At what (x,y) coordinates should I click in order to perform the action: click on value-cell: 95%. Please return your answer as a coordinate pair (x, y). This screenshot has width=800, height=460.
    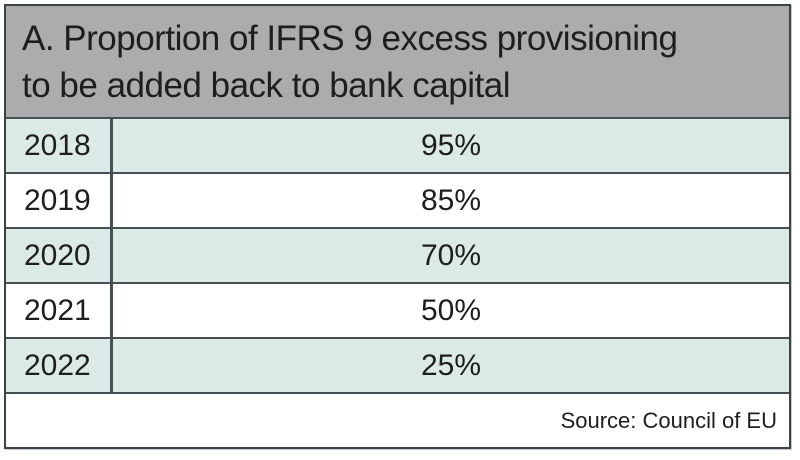
    Looking at the image, I should click on (451, 145).